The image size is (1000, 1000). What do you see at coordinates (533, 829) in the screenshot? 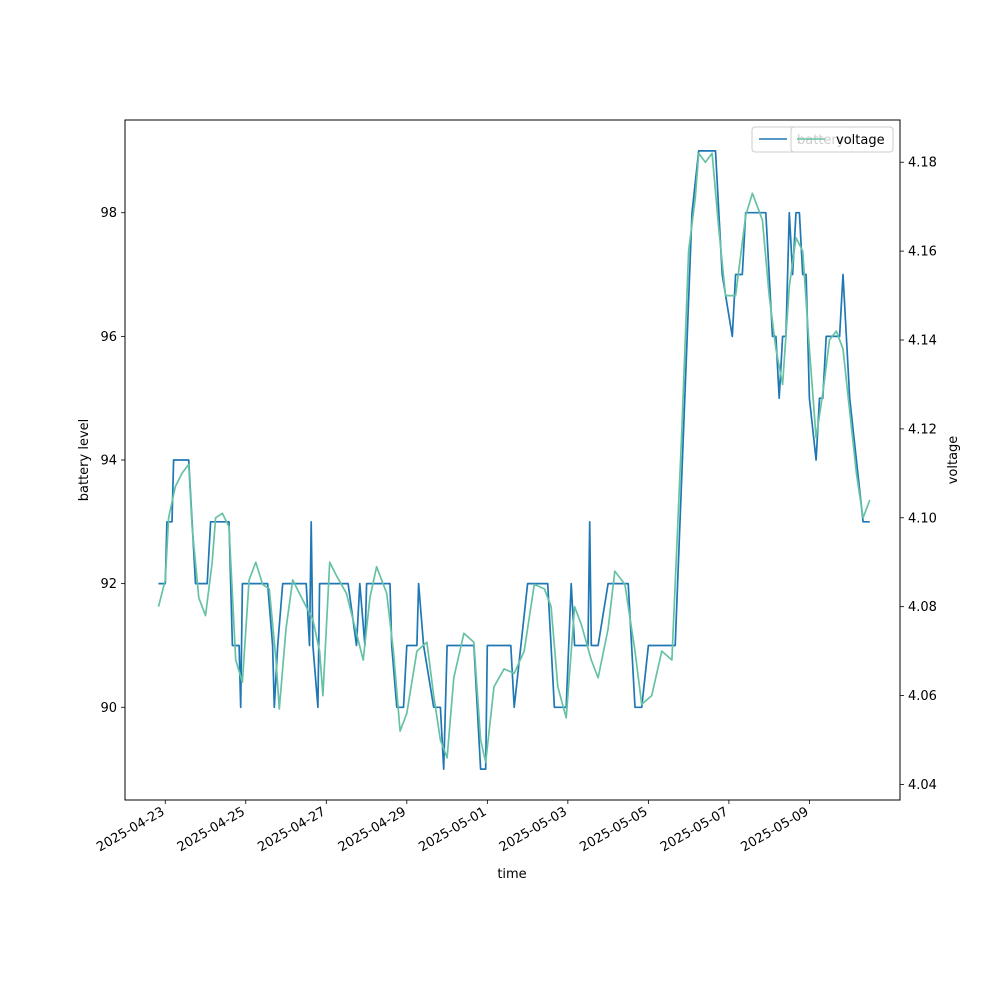
I see `x-tick-label: 2025-05-03` at bounding box center [533, 829].